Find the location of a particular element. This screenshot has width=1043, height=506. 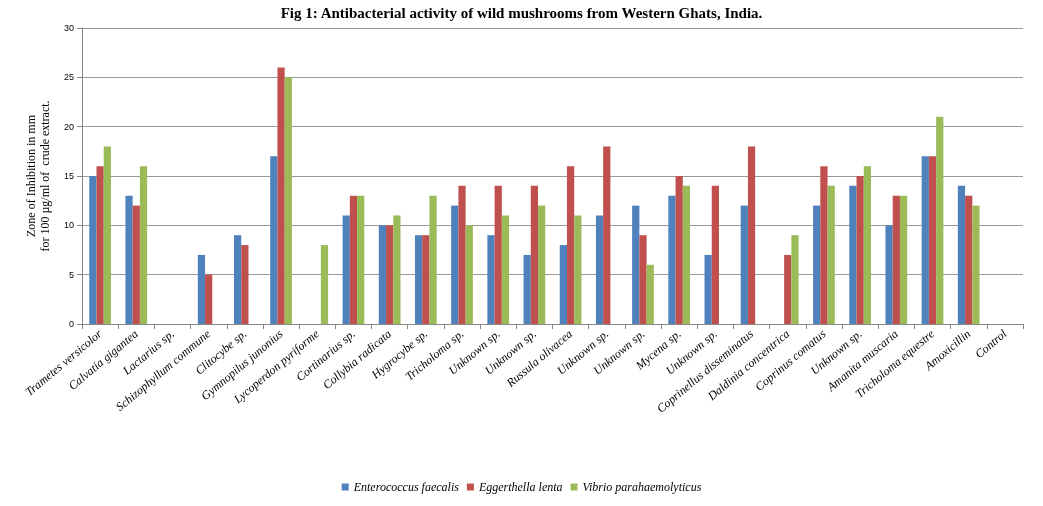

y-tick-label: 5 is located at coordinates (71, 274).